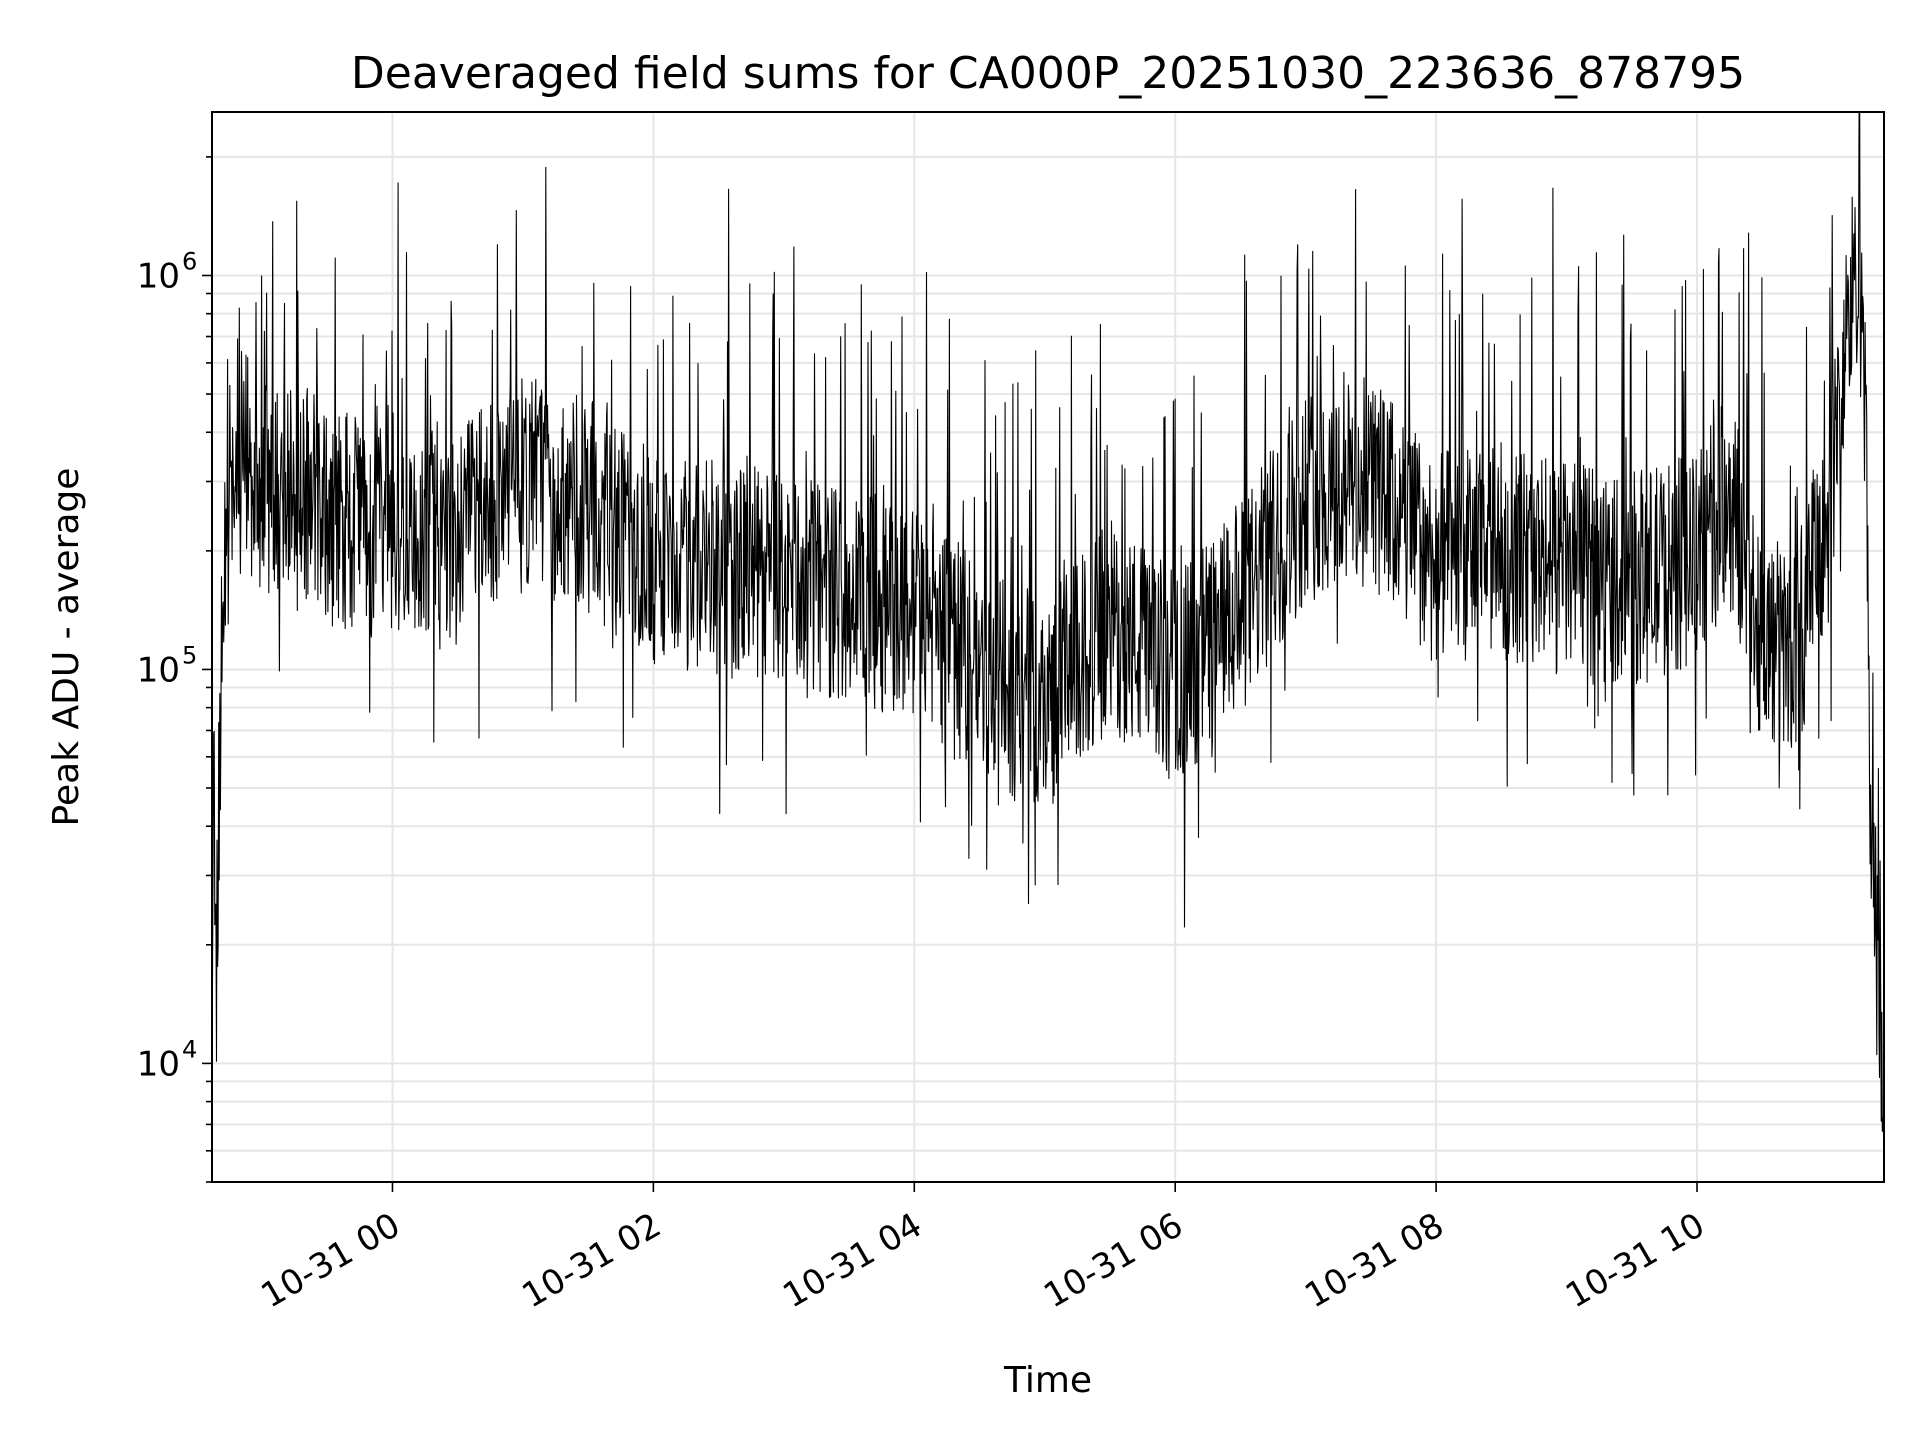  What do you see at coordinates (852, 1260) in the screenshot?
I see `x-tick-label: 10-31 04` at bounding box center [852, 1260].